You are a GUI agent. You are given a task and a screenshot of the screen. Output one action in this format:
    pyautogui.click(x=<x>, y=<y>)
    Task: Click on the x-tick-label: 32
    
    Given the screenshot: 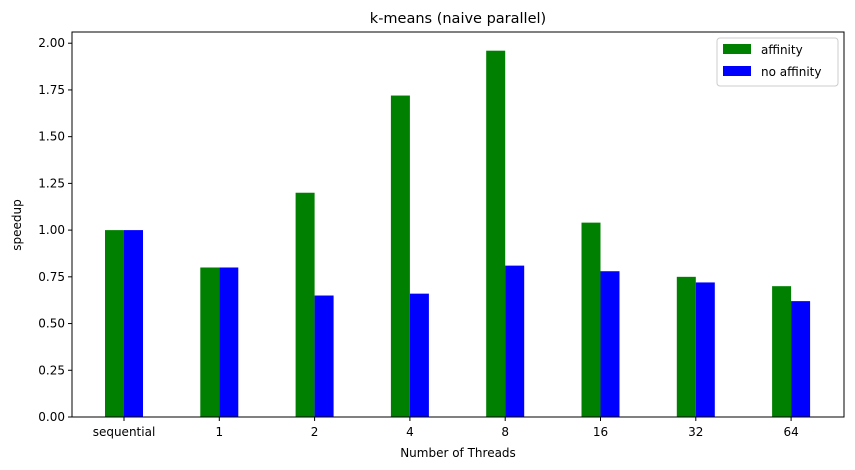 What is the action you would take?
    pyautogui.click(x=695, y=432)
    